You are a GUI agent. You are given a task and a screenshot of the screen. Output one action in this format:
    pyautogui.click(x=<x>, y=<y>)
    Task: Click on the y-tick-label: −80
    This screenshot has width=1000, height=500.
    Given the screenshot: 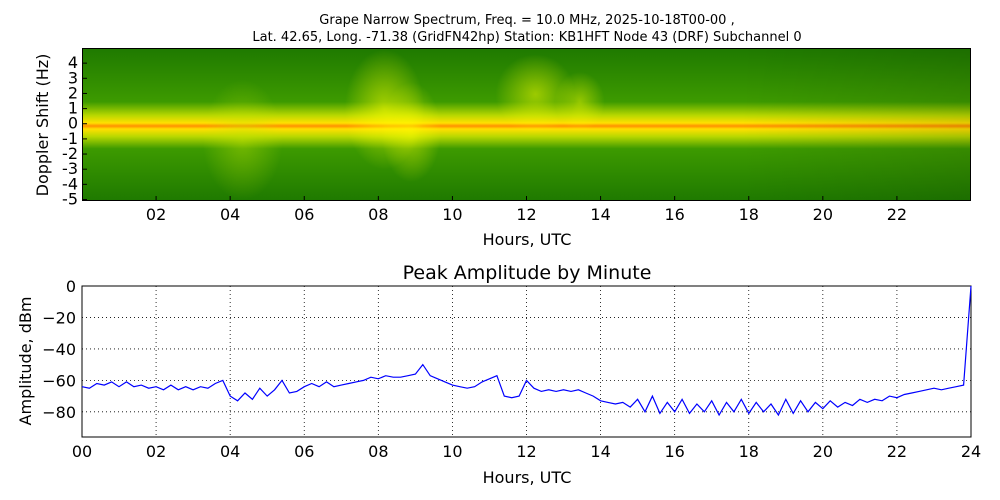 What is the action you would take?
    pyautogui.click(x=59, y=412)
    